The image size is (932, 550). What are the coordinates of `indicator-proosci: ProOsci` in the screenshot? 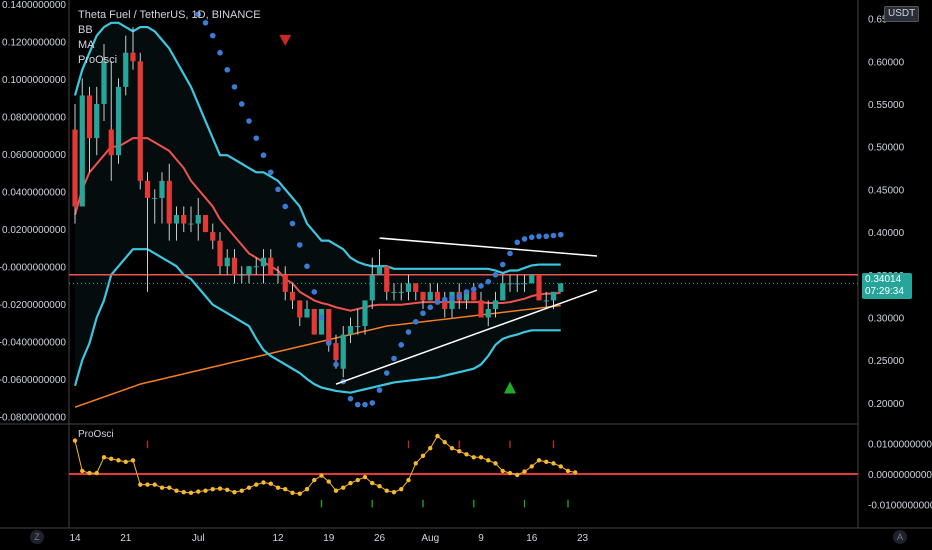 It's located at (98, 60).